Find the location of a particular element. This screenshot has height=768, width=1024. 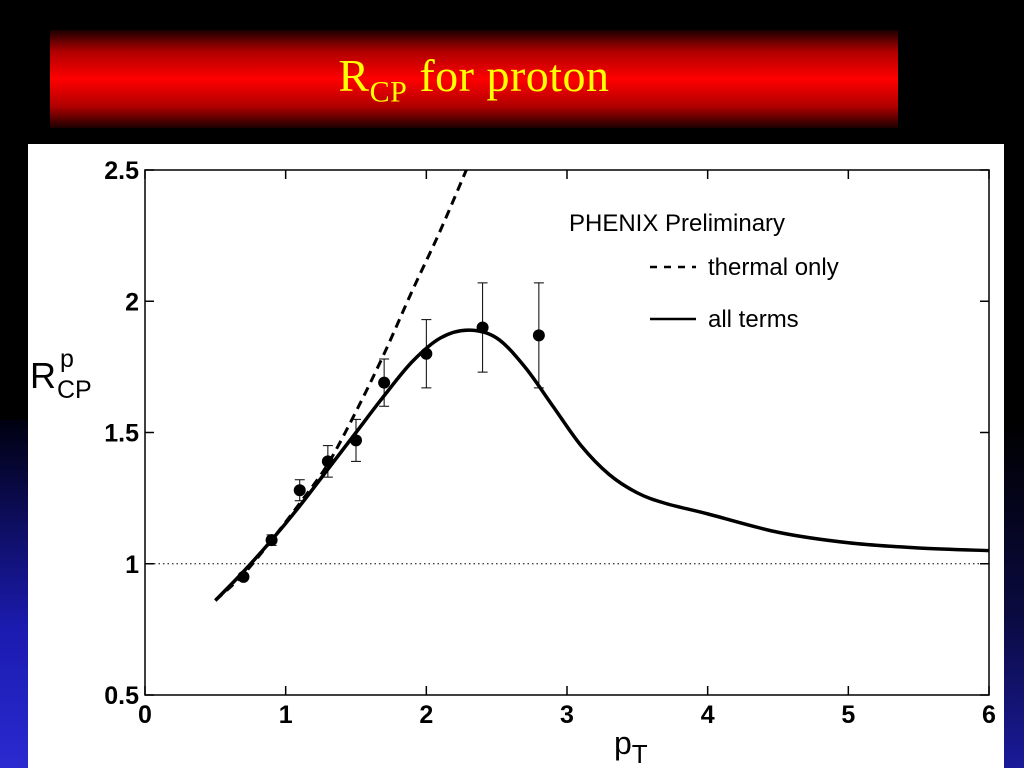

x-tick-label: 5 is located at coordinates (848, 715).